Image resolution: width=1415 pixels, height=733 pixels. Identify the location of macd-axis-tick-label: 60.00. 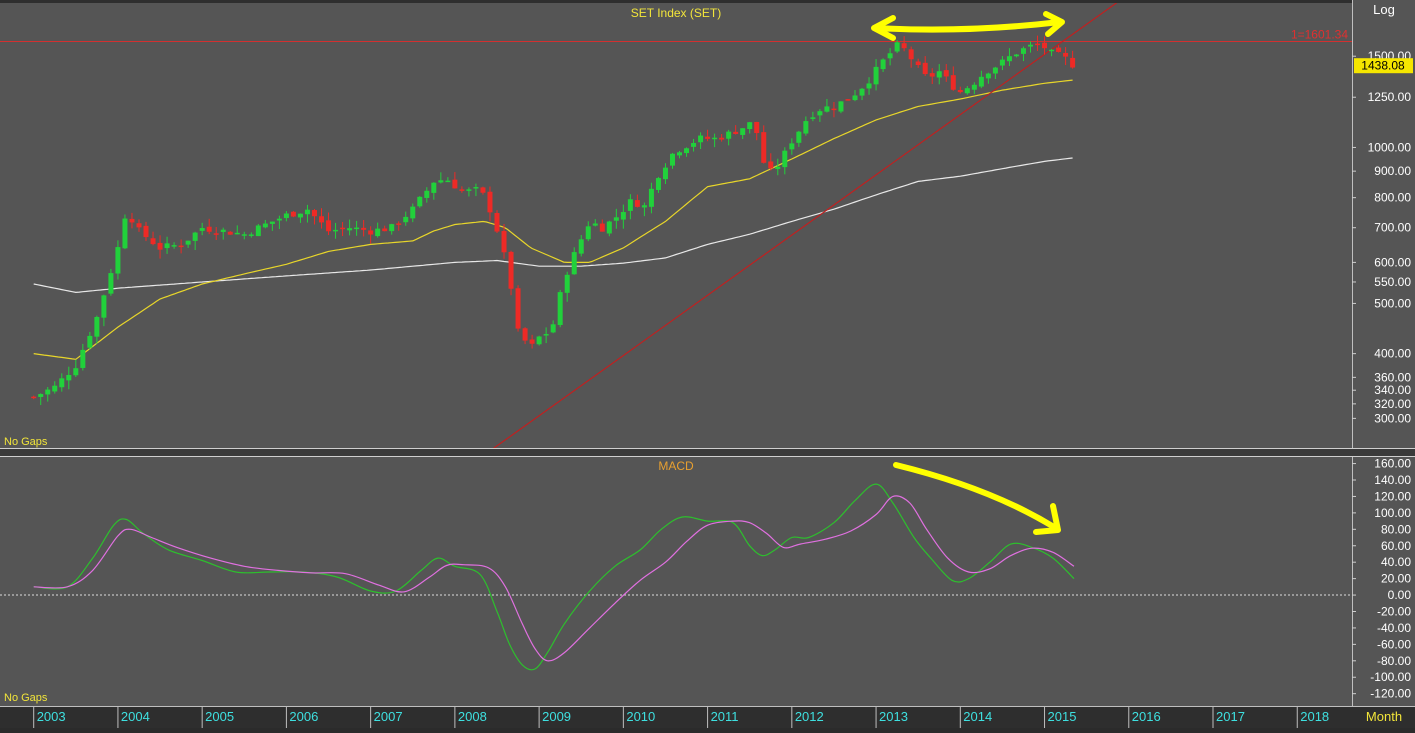
(1396, 546).